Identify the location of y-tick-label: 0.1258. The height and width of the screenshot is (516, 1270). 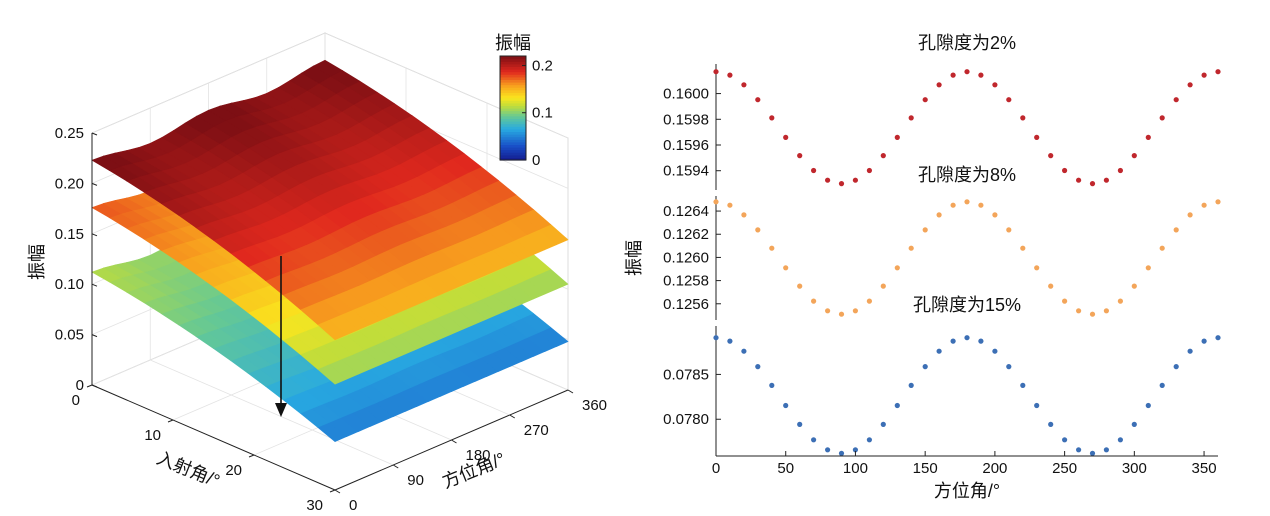
(686, 281).